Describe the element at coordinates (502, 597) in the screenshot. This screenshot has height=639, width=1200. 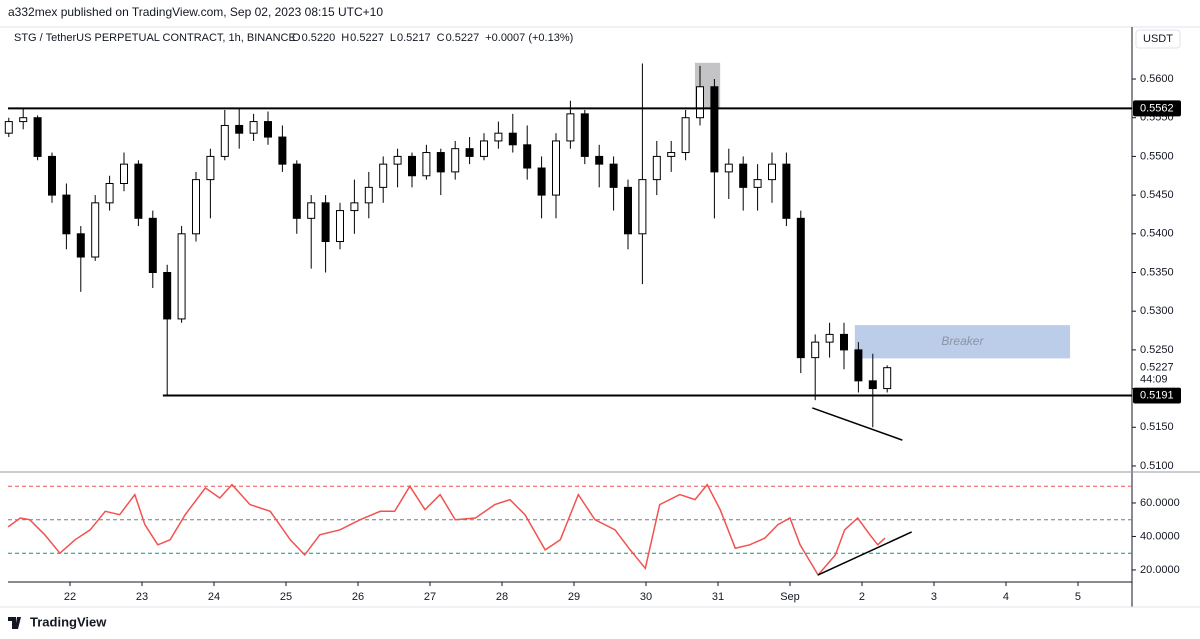
I see `x-tick-label: 28` at that location.